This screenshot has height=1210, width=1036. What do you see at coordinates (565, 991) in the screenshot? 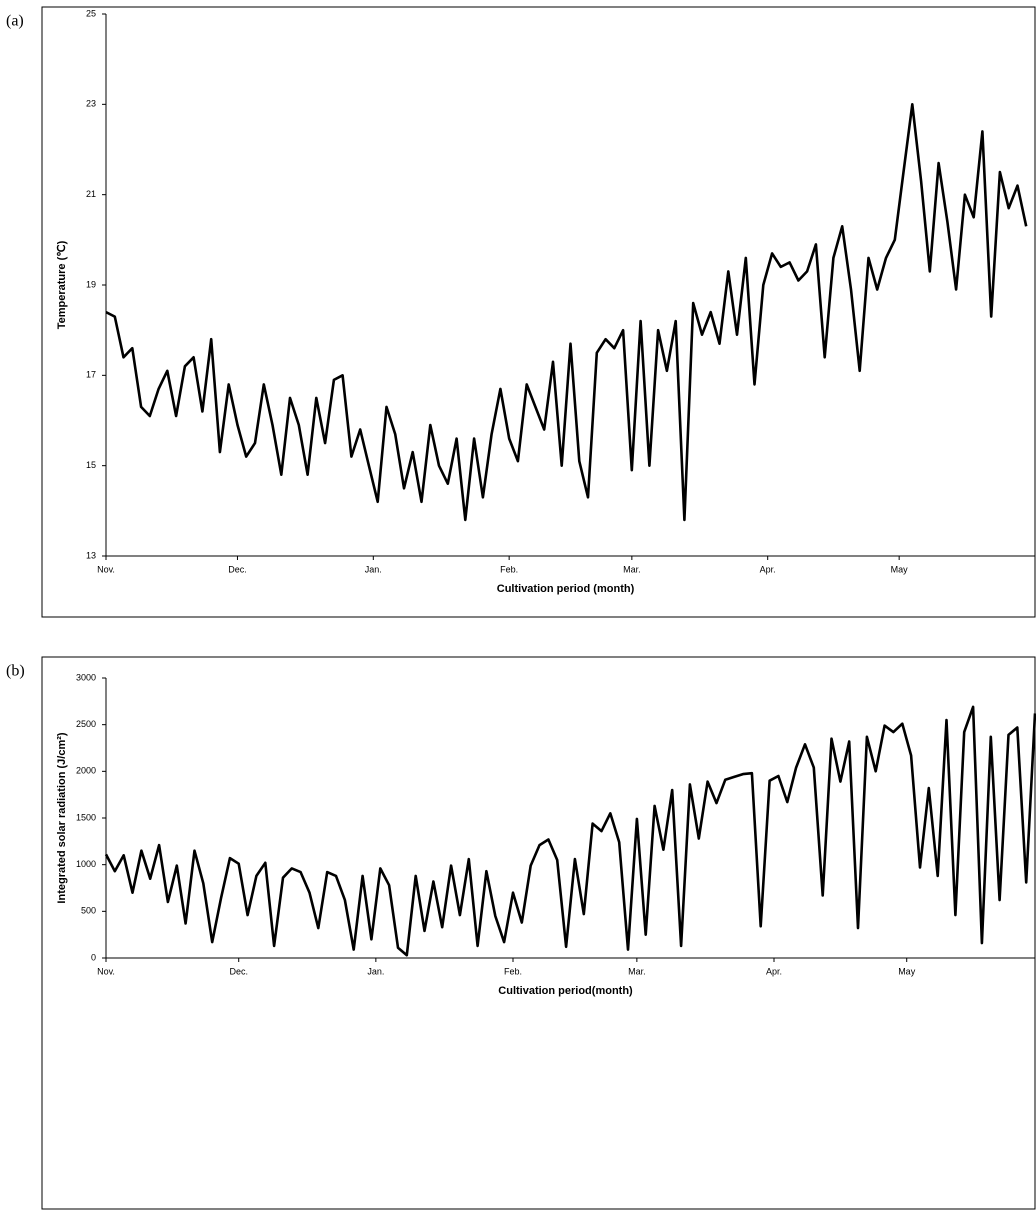
I see `x-axis-title: Cultivation period(month)` at bounding box center [565, 991].